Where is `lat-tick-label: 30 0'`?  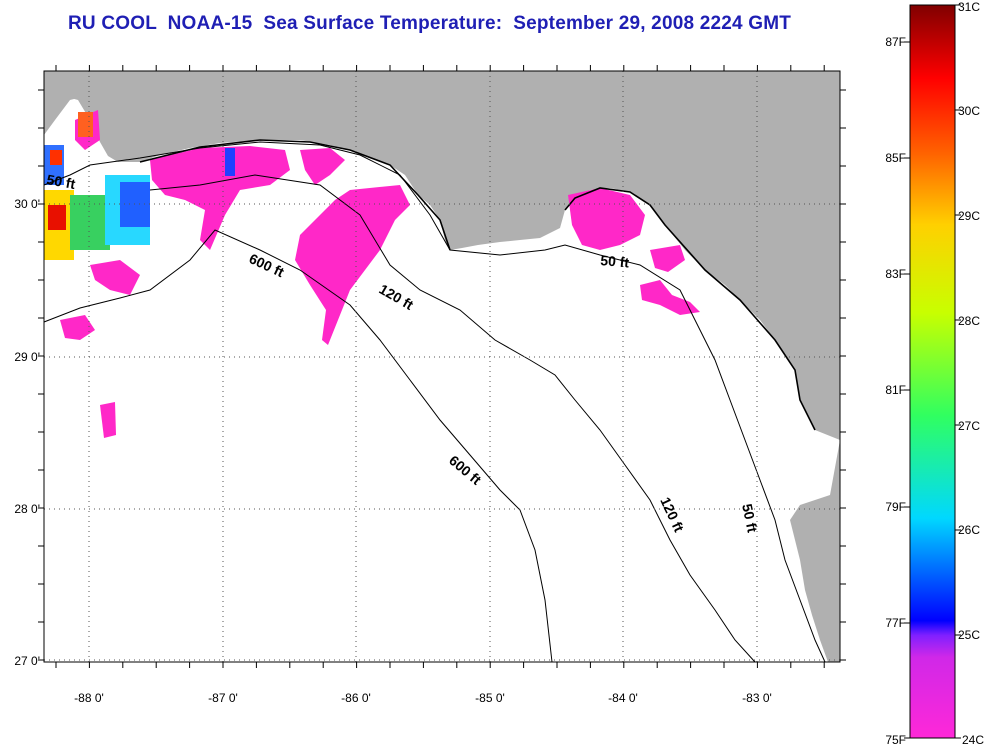 lat-tick-label: 30 0' is located at coordinates (27, 204).